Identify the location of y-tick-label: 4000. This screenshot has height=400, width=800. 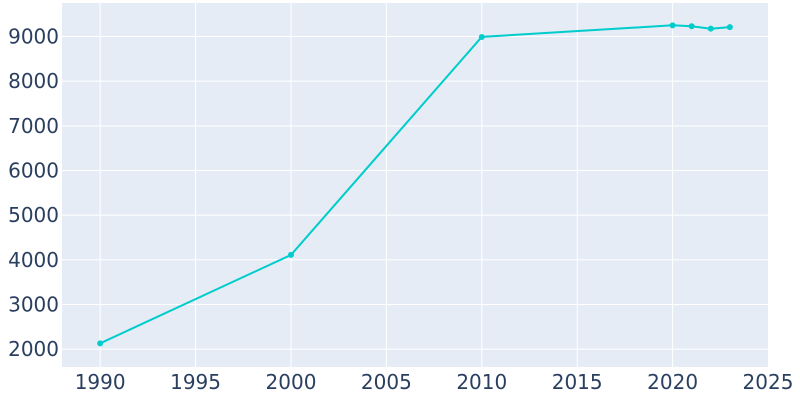
(33, 260).